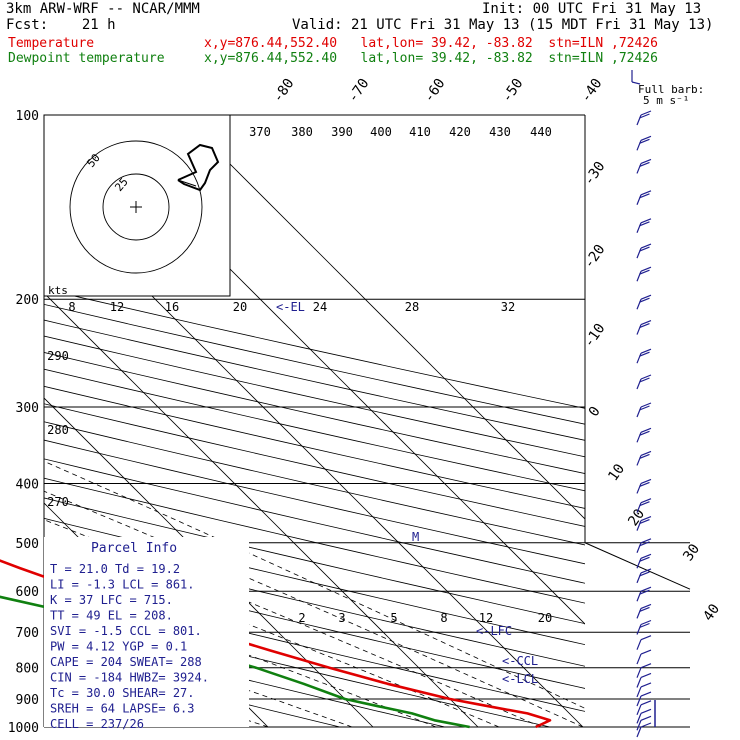 This screenshot has height=740, width=740. What do you see at coordinates (691, 552) in the screenshot?
I see `isotherm-label: 30` at bounding box center [691, 552].